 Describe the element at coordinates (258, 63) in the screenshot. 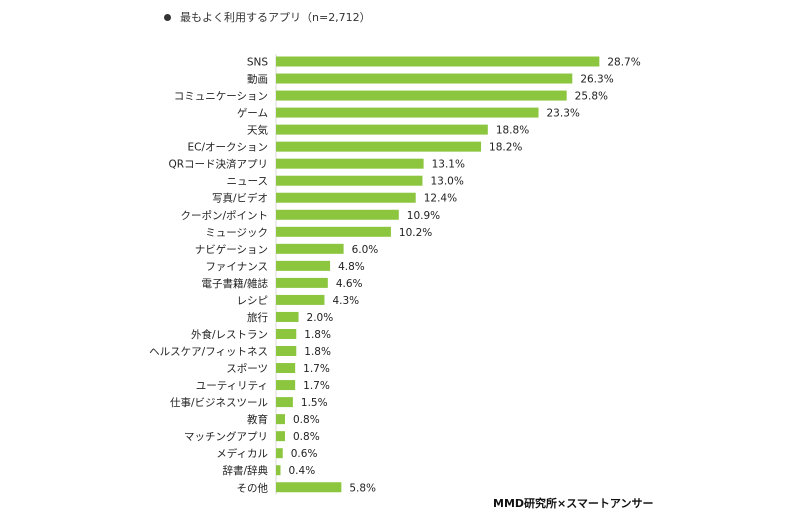

I see `category-label: SNS` at that location.